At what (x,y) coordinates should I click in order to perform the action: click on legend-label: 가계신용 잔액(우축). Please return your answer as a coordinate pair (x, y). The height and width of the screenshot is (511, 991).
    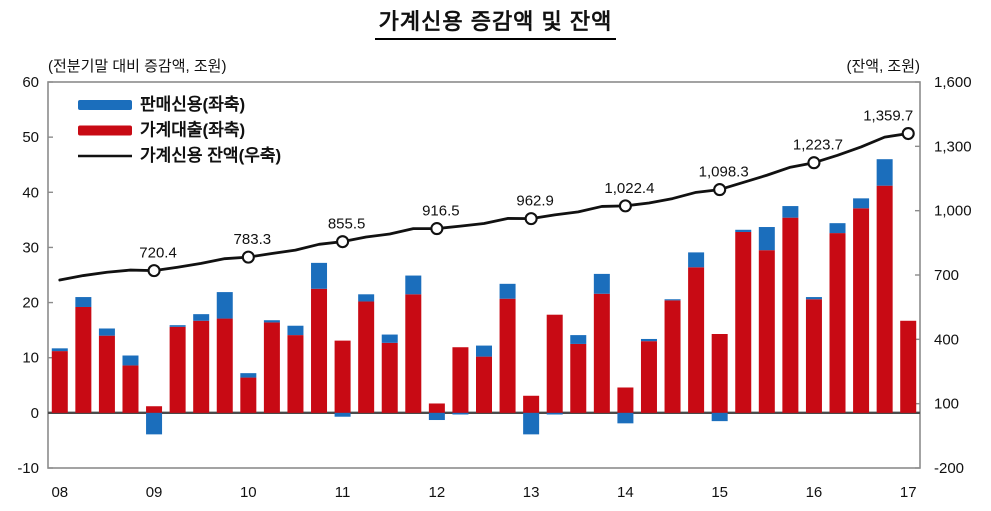
    Looking at the image, I should click on (210, 155).